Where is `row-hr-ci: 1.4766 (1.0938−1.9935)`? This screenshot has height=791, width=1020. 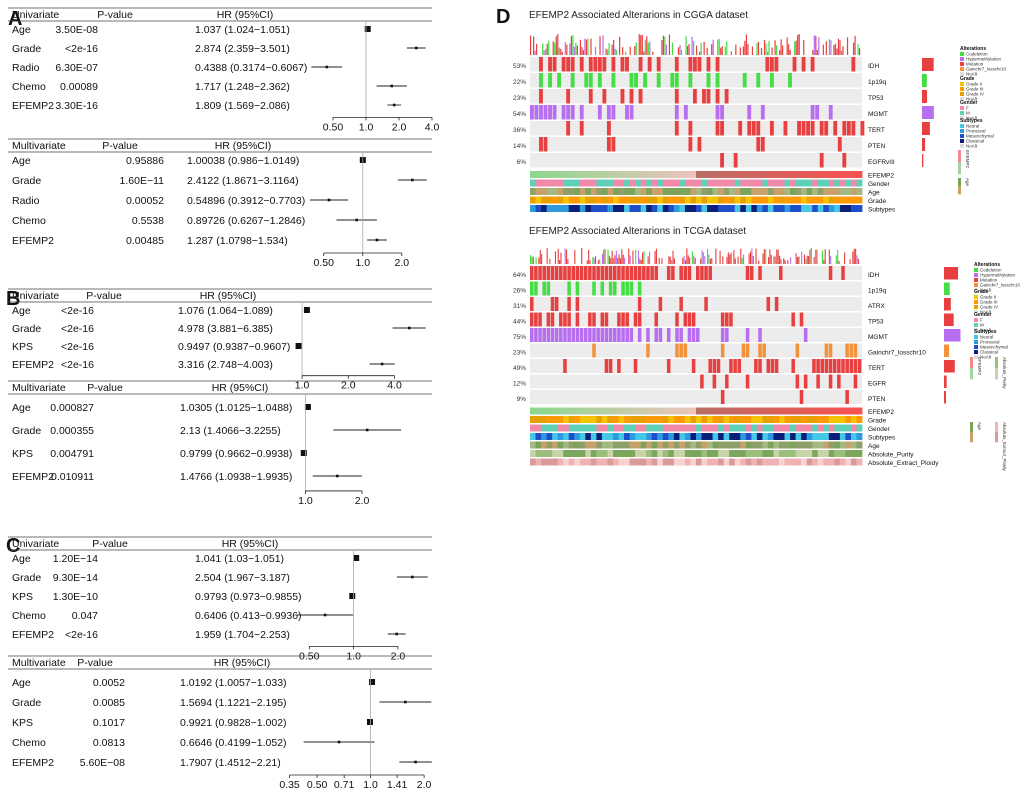 row-hr-ci: 1.4766 (1.0938−1.9935) is located at coordinates (236, 477).